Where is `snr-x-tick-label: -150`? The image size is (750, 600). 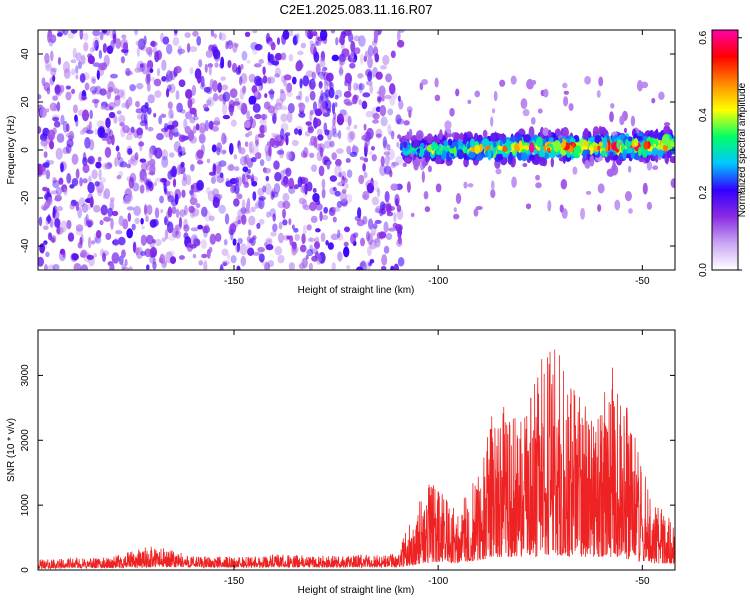
snr-x-tick-label: -150 is located at coordinates (234, 581).